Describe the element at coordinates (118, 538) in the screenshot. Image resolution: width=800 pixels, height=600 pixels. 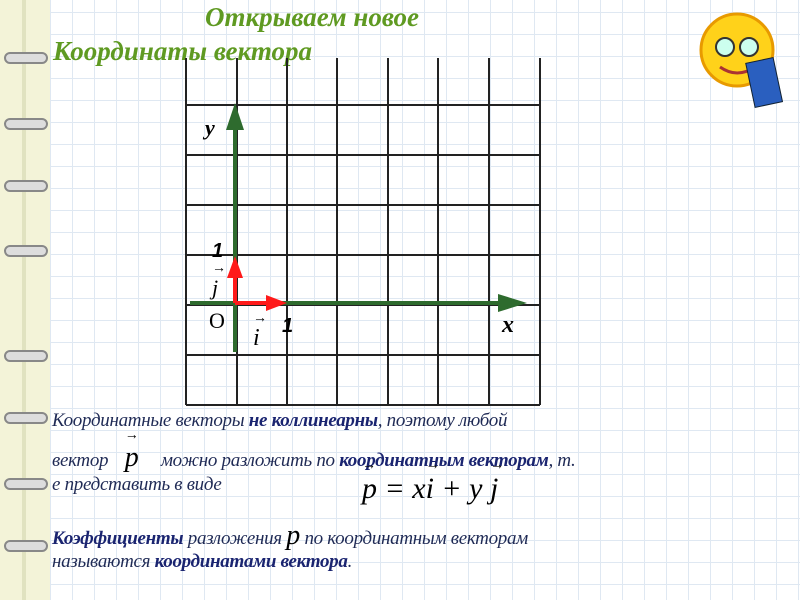
I see `bold-text: Коэффициенты` at that location.